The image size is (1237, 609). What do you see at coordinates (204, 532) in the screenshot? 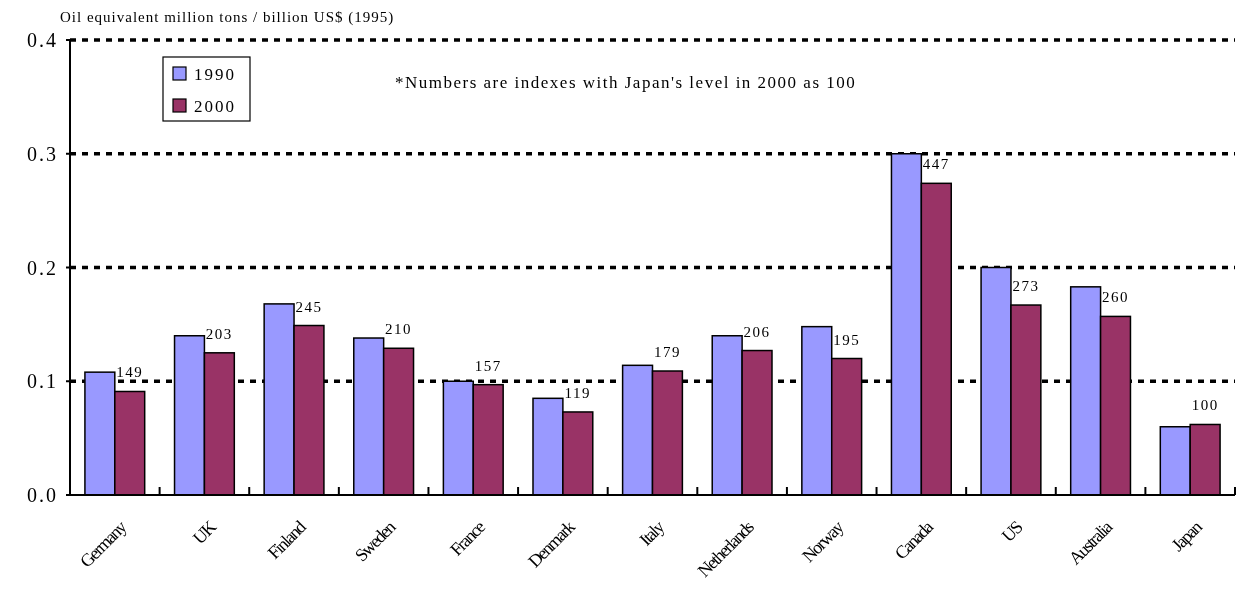
I see `x-tick-label: UK` at bounding box center [204, 532].